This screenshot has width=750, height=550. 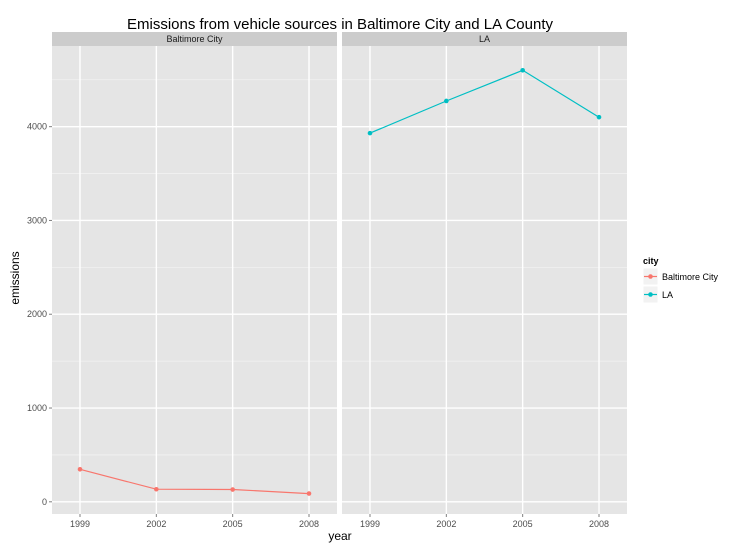 I want to click on x-axis-baltimore-city: 1999 2002 2005 2008, so click(x=194, y=521).